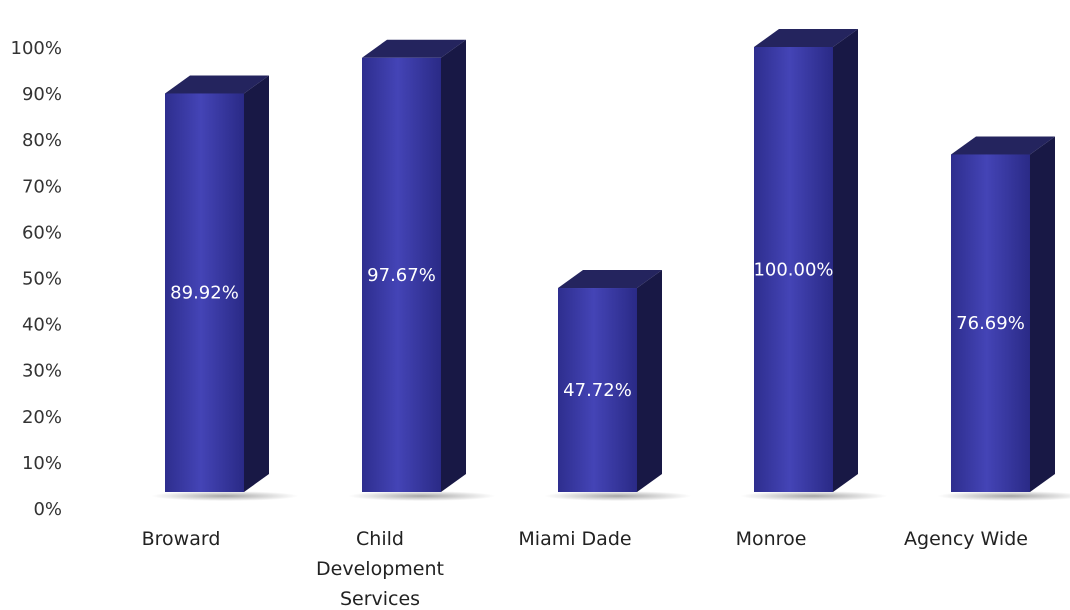 This screenshot has height=610, width=1070. What do you see at coordinates (966, 539) in the screenshot?
I see `category-label: Agency Wide` at bounding box center [966, 539].